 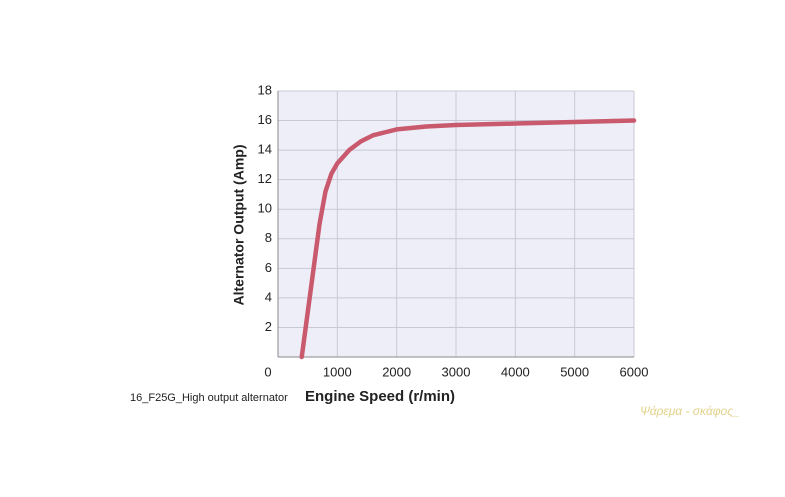 What do you see at coordinates (396, 371) in the screenshot?
I see `x-tick-label: 2000` at bounding box center [396, 371].